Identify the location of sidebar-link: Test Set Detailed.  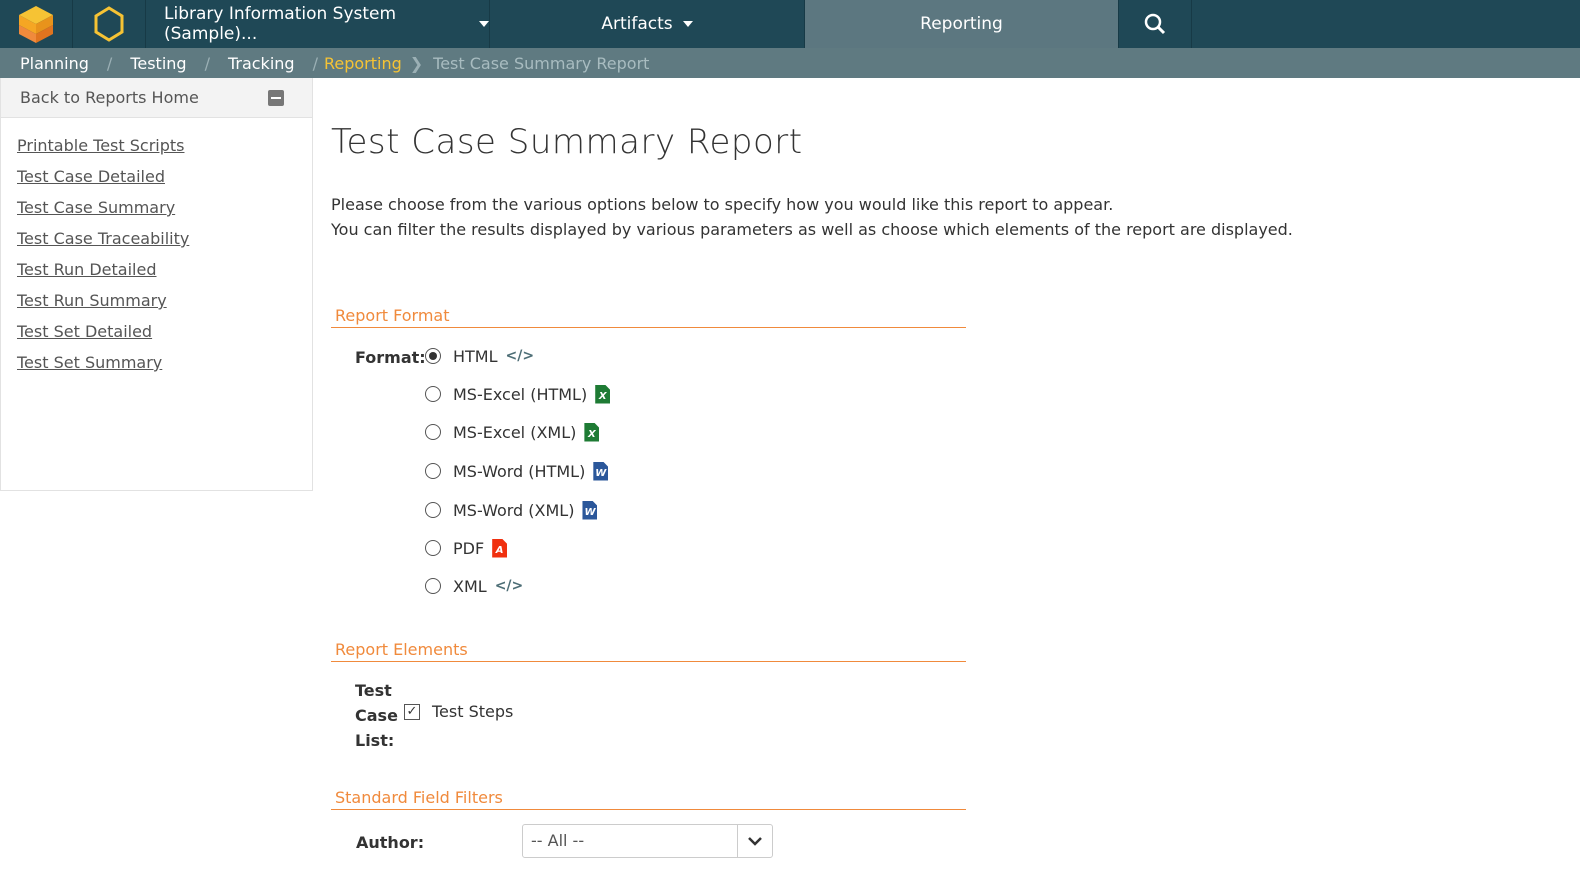
(85, 331).